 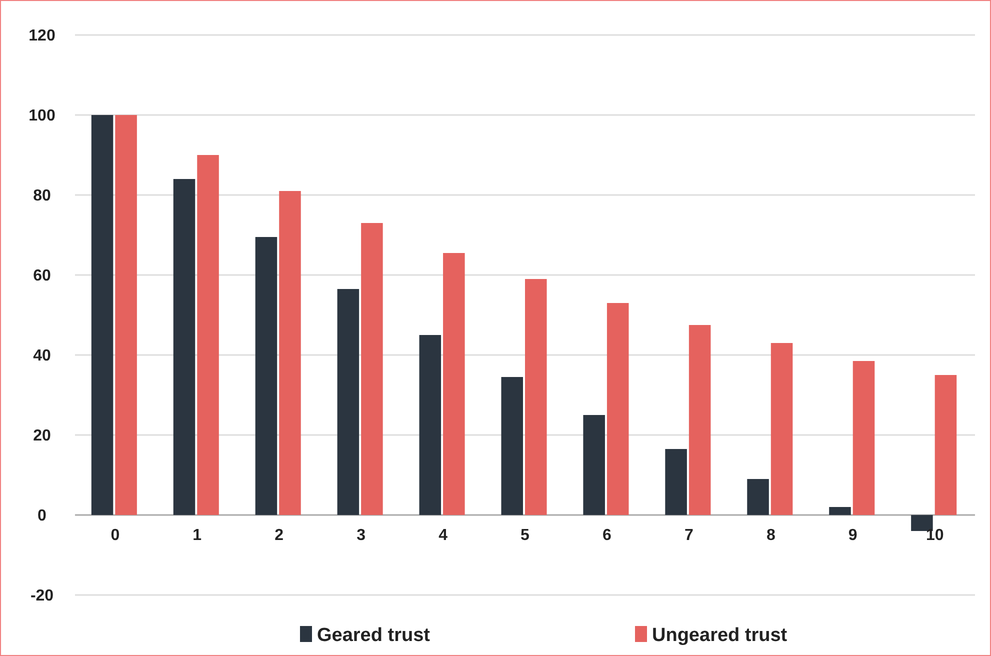 What do you see at coordinates (607, 535) in the screenshot?
I see `x-tick-label: 6` at bounding box center [607, 535].